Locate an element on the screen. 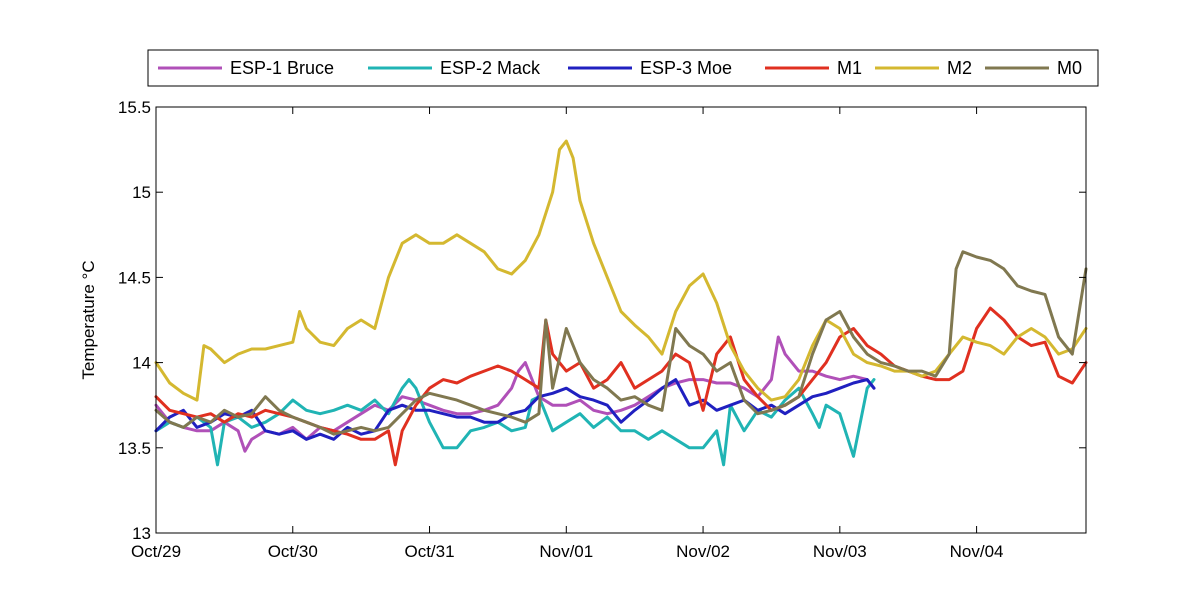 The height and width of the screenshot is (600, 1200). x-tick-label: Oct/31 is located at coordinates (429, 551).